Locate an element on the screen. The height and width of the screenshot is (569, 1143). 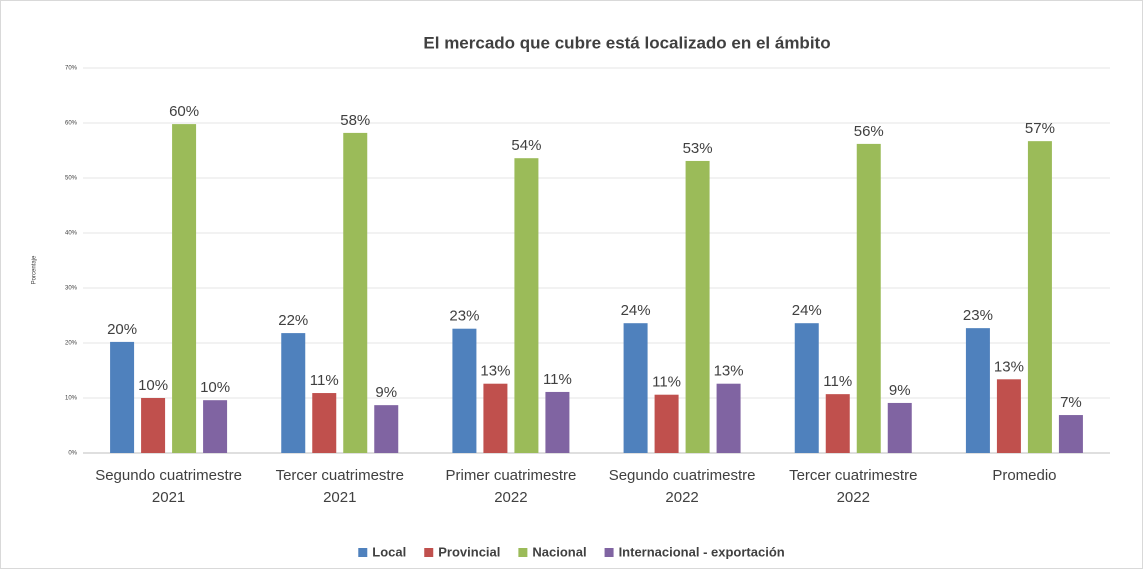
legend-label: Local is located at coordinates (389, 551).